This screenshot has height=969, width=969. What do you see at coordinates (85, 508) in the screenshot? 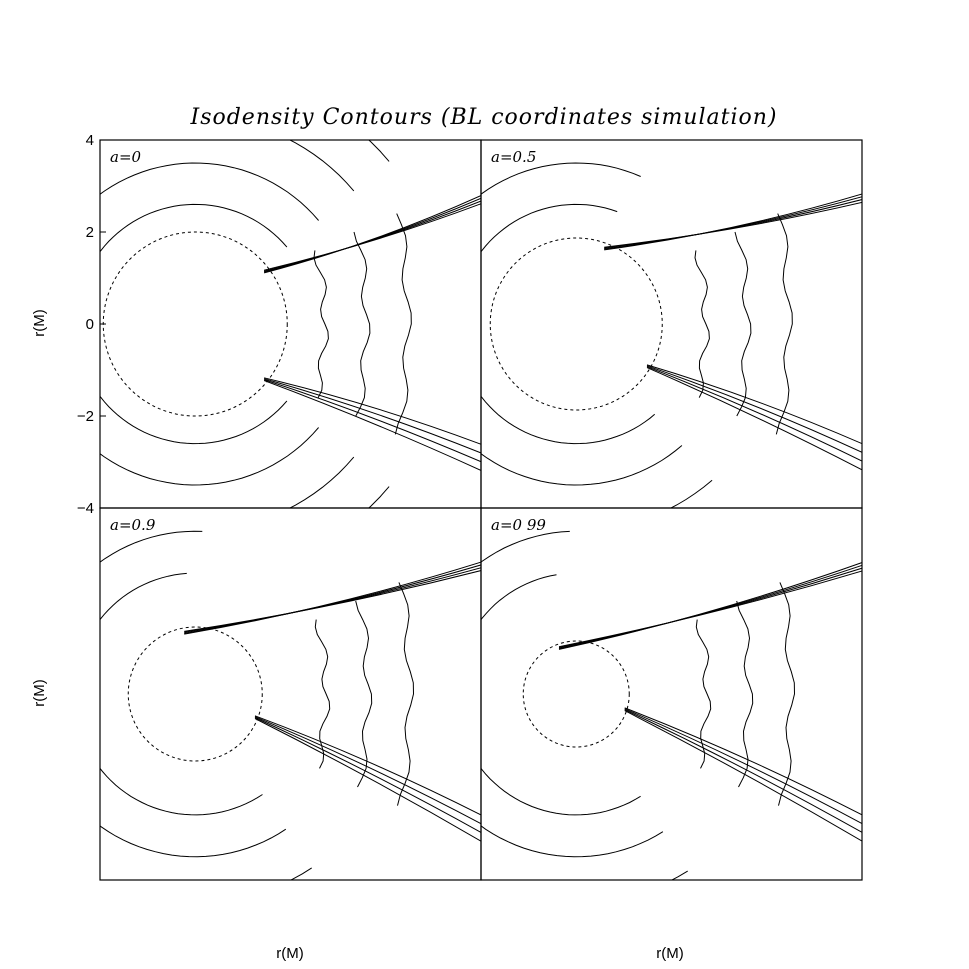
I see `y-tick-label: −4` at bounding box center [85, 508].